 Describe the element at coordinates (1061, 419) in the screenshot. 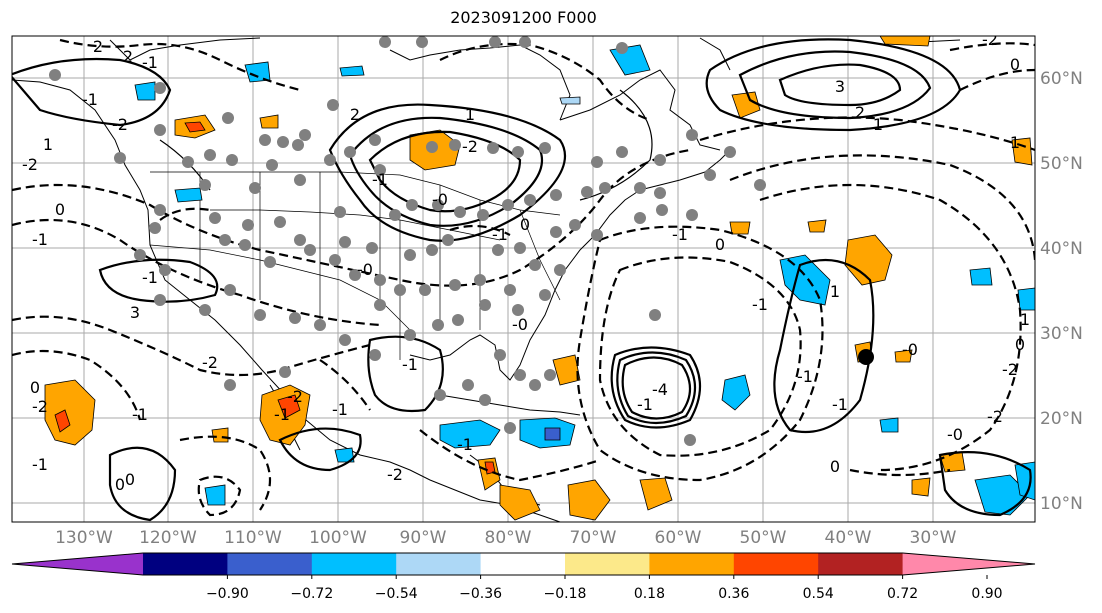

I see `lat-tick-label: 20°N` at that location.